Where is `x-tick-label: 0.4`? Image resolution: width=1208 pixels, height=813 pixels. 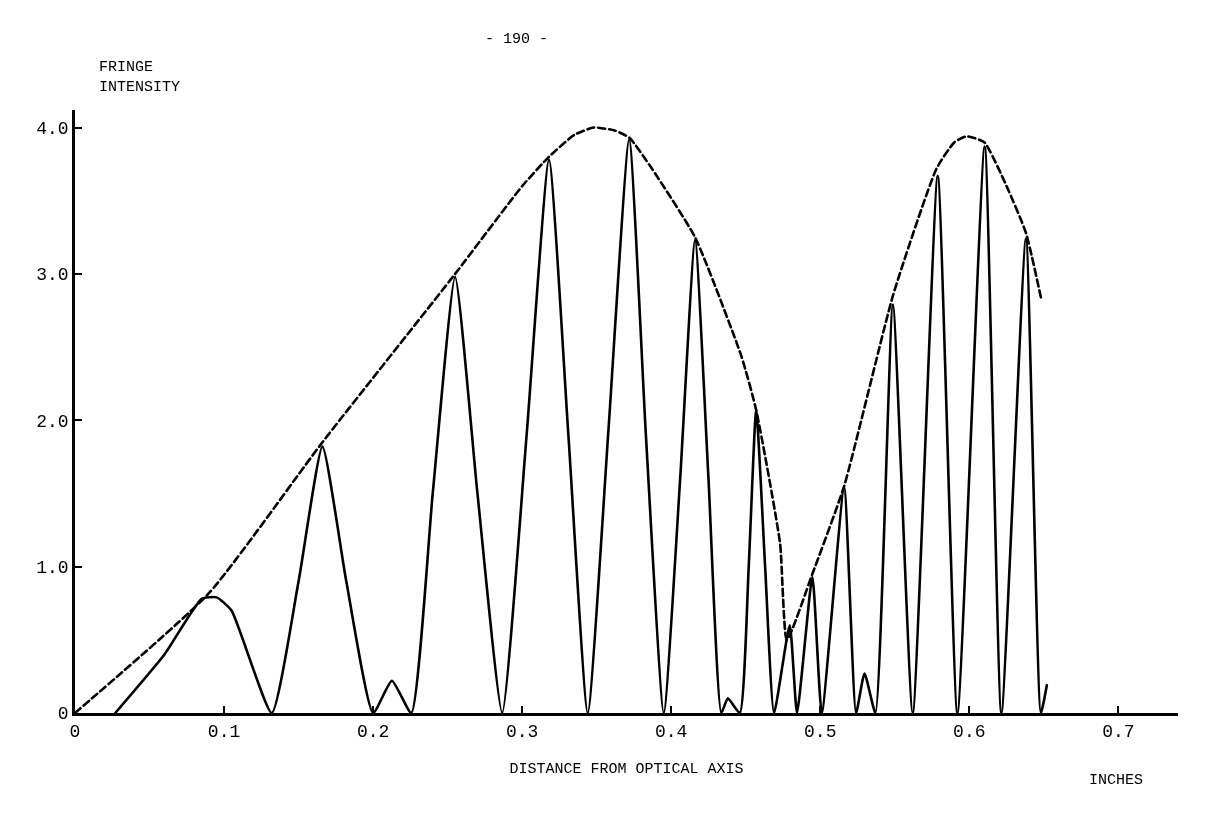
x-tick-label: 0.4 is located at coordinates (671, 732).